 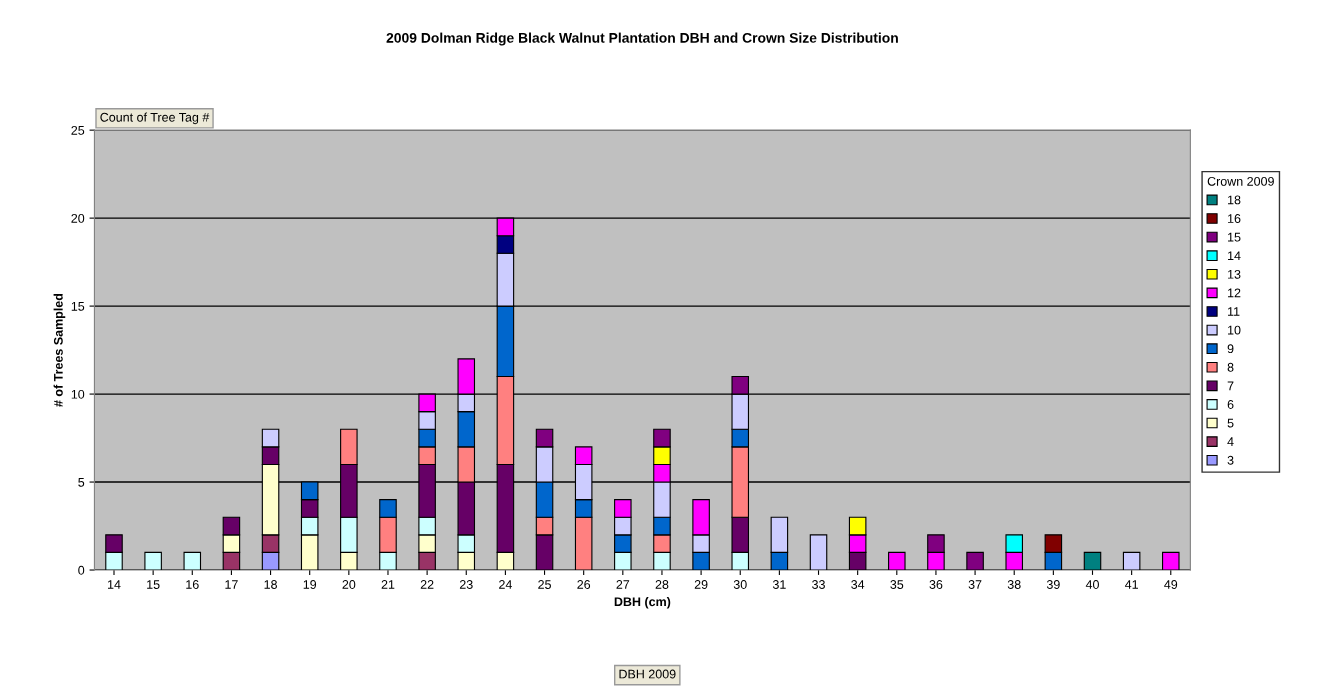 What do you see at coordinates (270, 584) in the screenshot?
I see `x-tick-label: 18` at bounding box center [270, 584].